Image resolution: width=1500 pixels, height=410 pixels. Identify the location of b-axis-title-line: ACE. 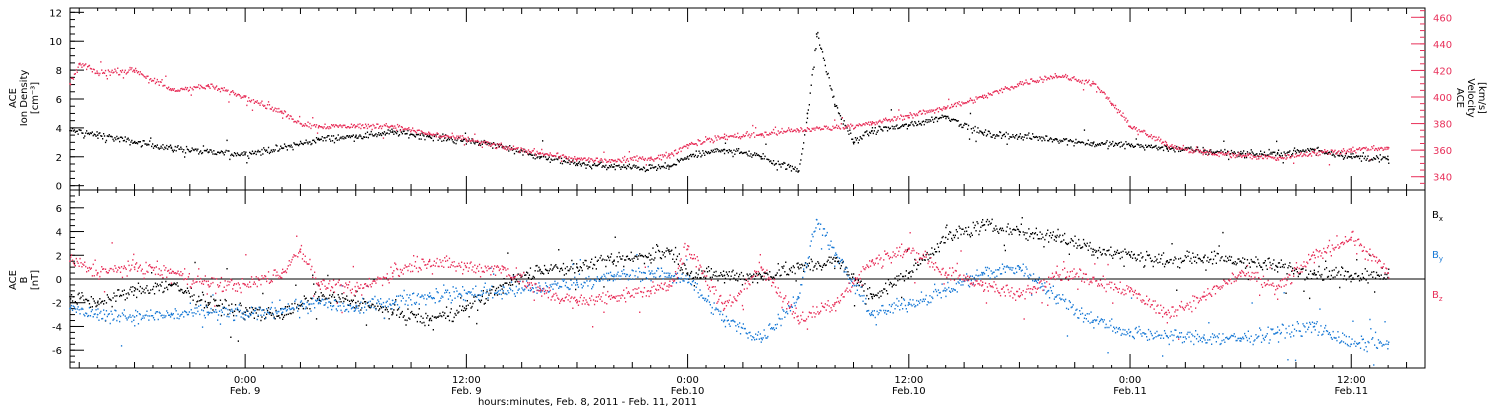
(13, 280).